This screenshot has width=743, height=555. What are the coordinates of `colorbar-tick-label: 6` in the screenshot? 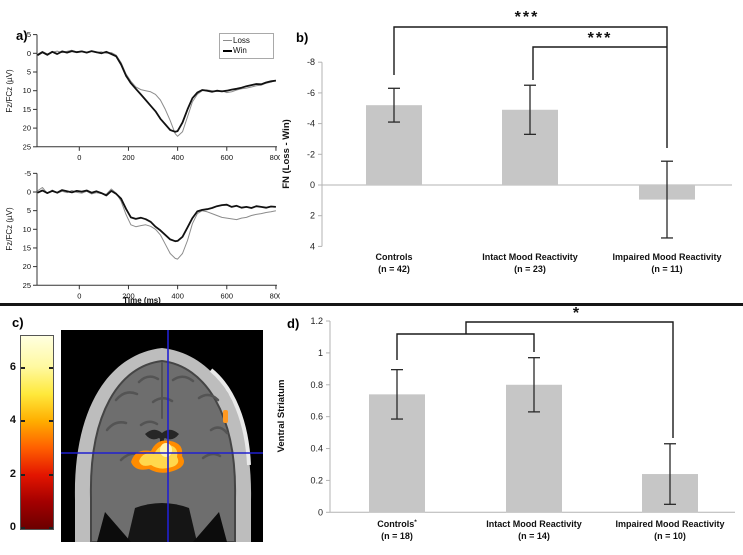 It's located at (12, 366).